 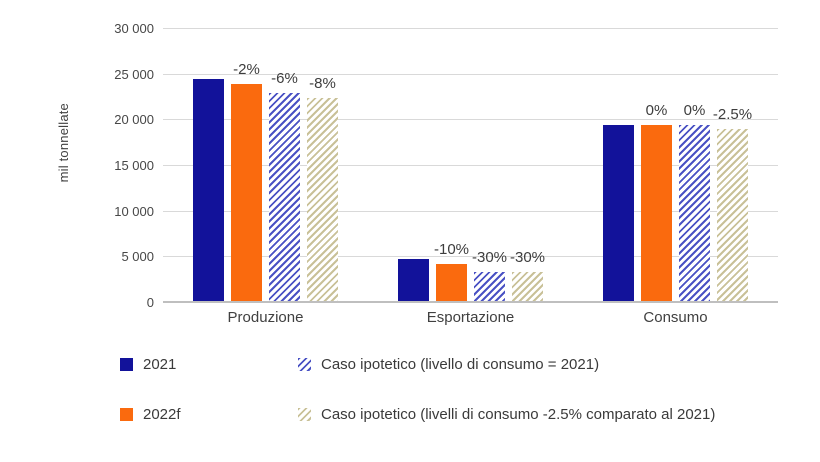 I want to click on y-tick-label: 10 000, so click(x=134, y=211).